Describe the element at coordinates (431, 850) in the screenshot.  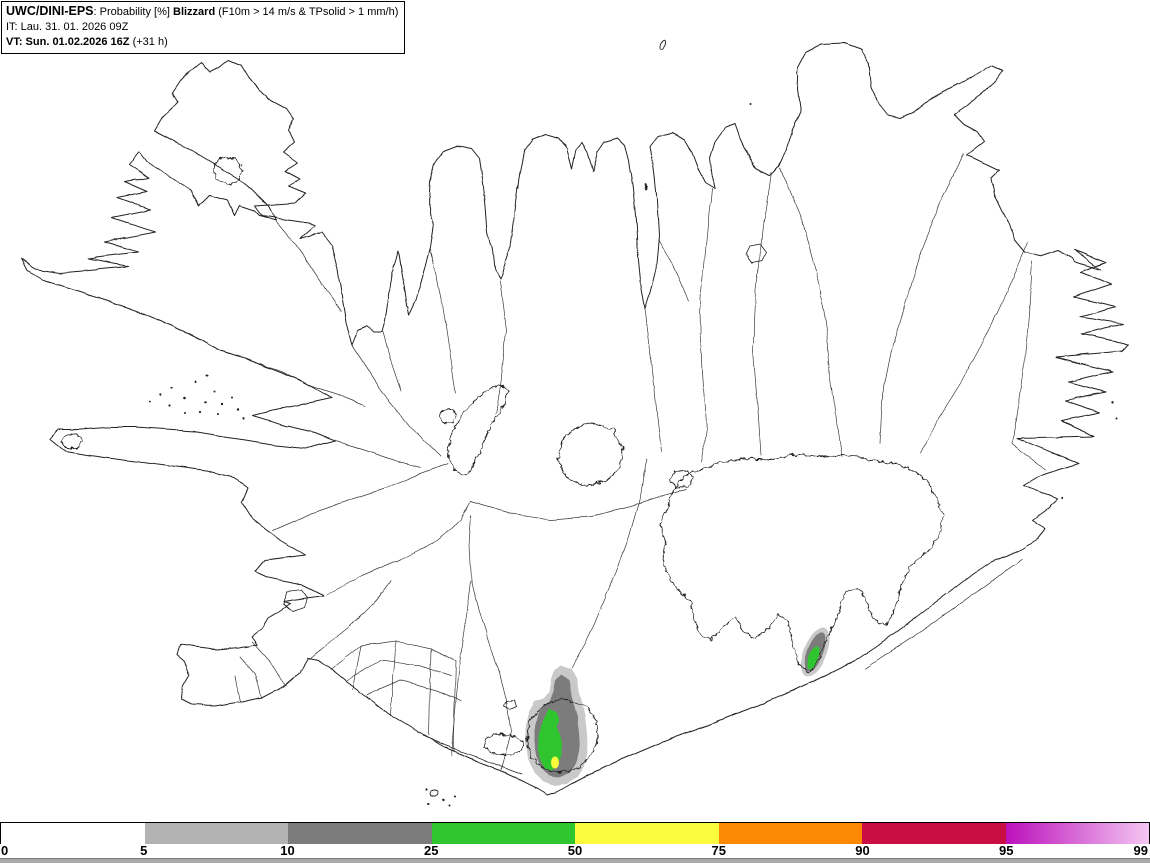
I see `colorbar-tick-25: 25` at that location.